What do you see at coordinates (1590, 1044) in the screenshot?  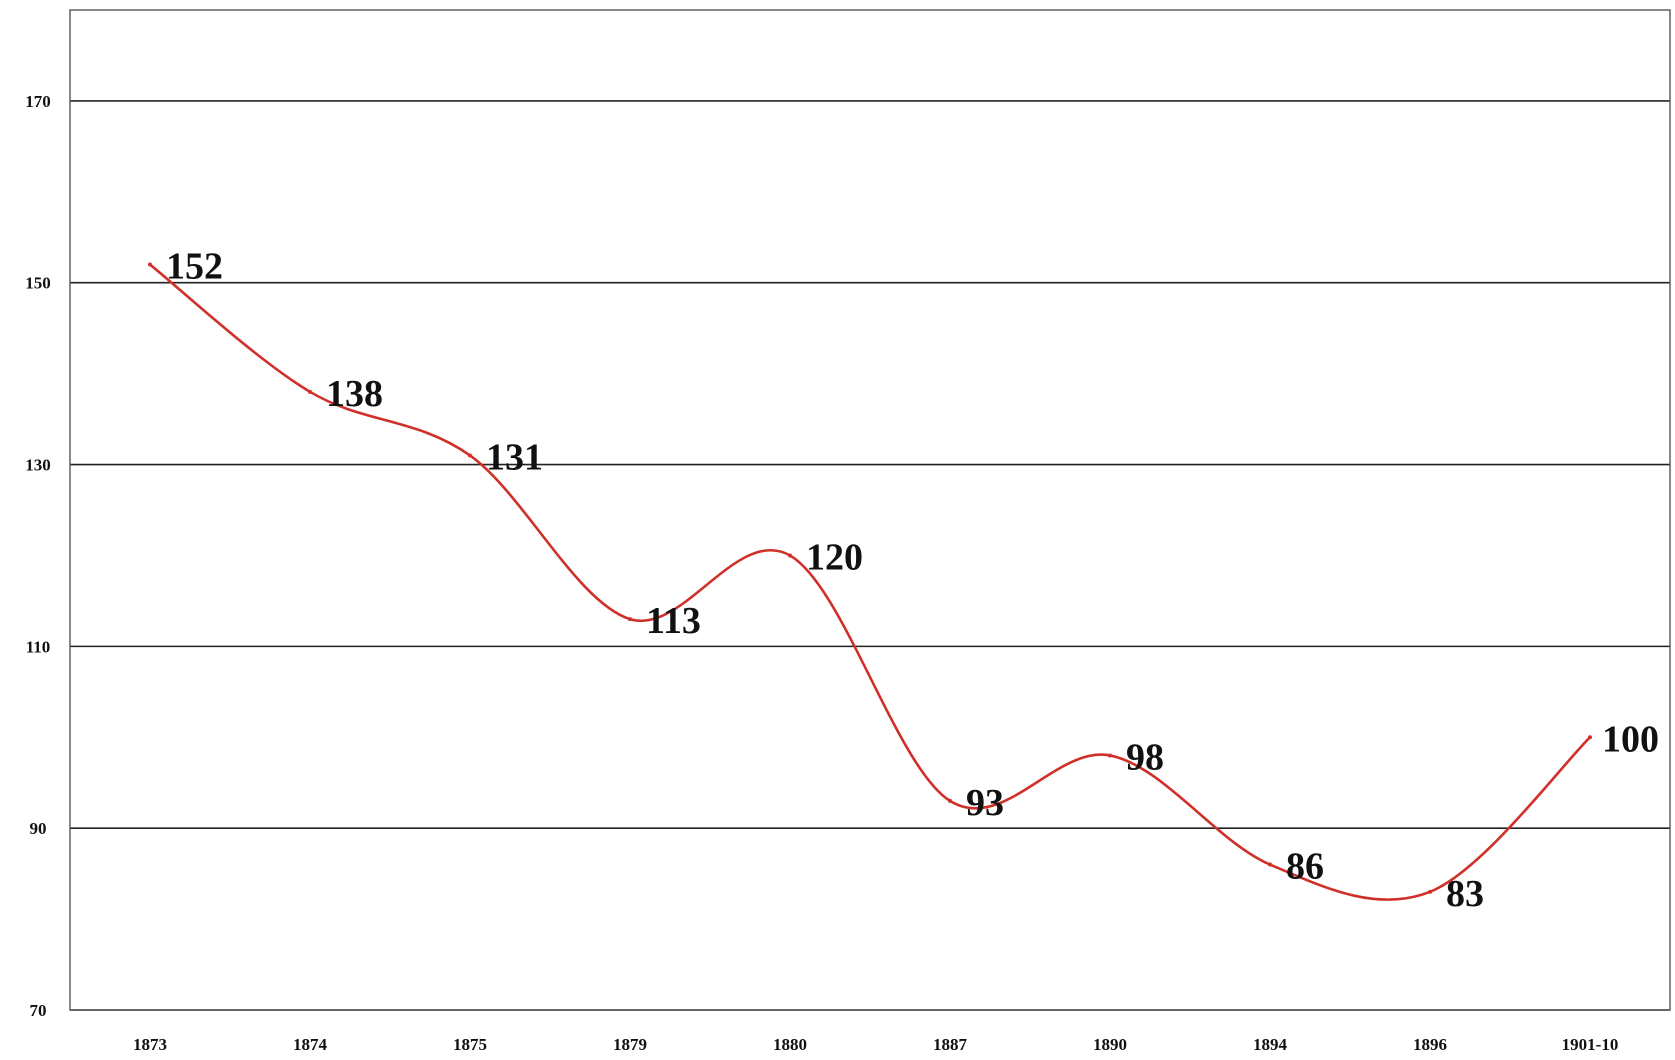 I see `x-tick-label-1901-10: 1901-10` at bounding box center [1590, 1044].